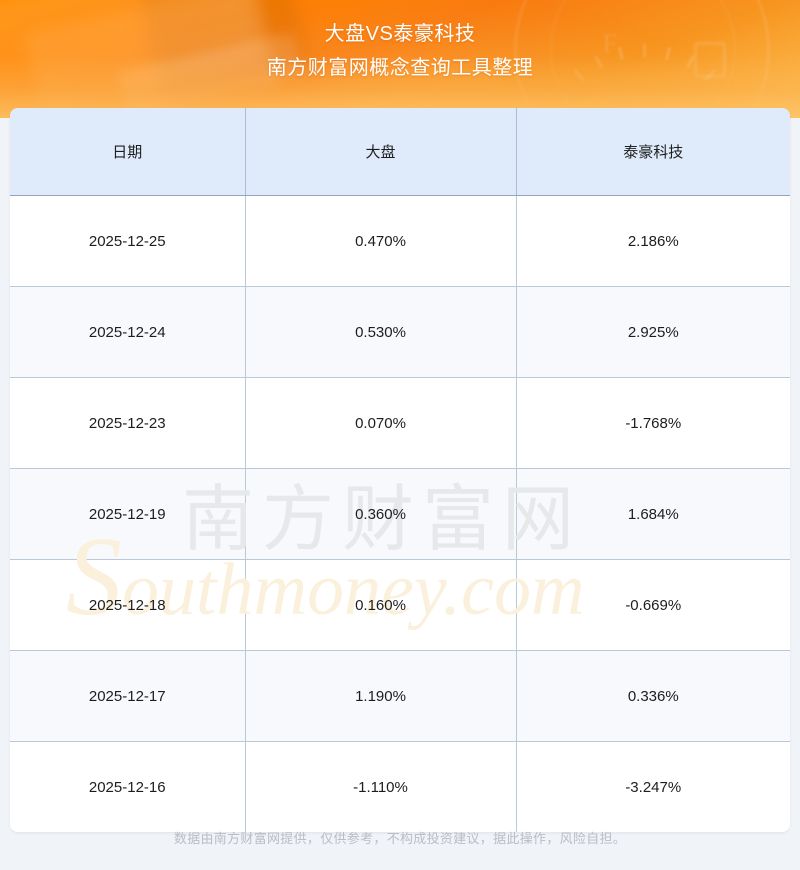  I want to click on cell-stock: -0.669%, so click(653, 605).